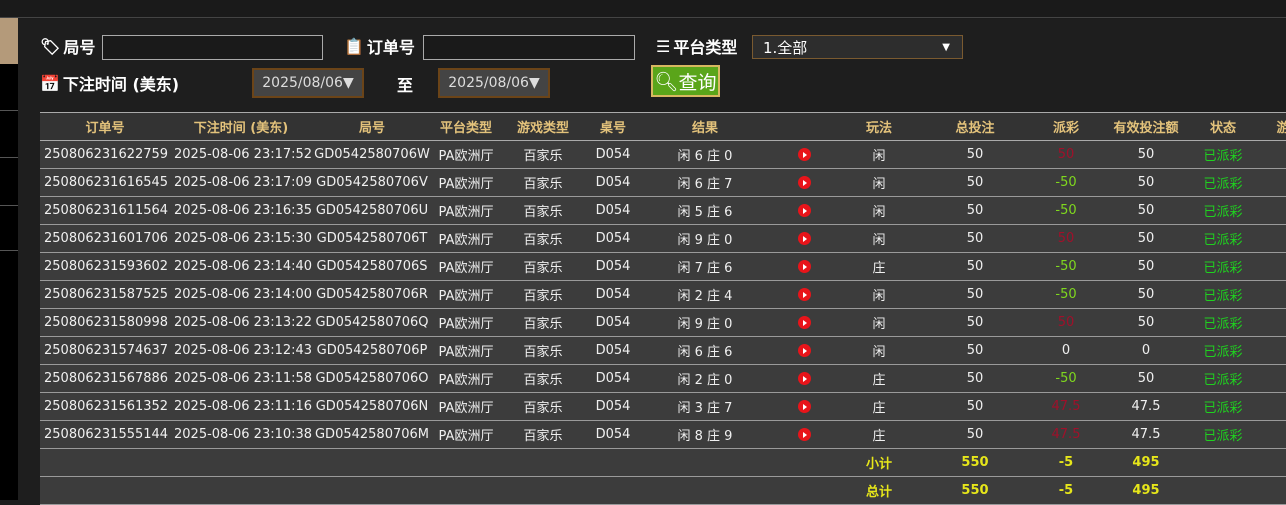  Describe the element at coordinates (379, 47) in the screenshot. I see `order-label: 📋 订单号` at that location.